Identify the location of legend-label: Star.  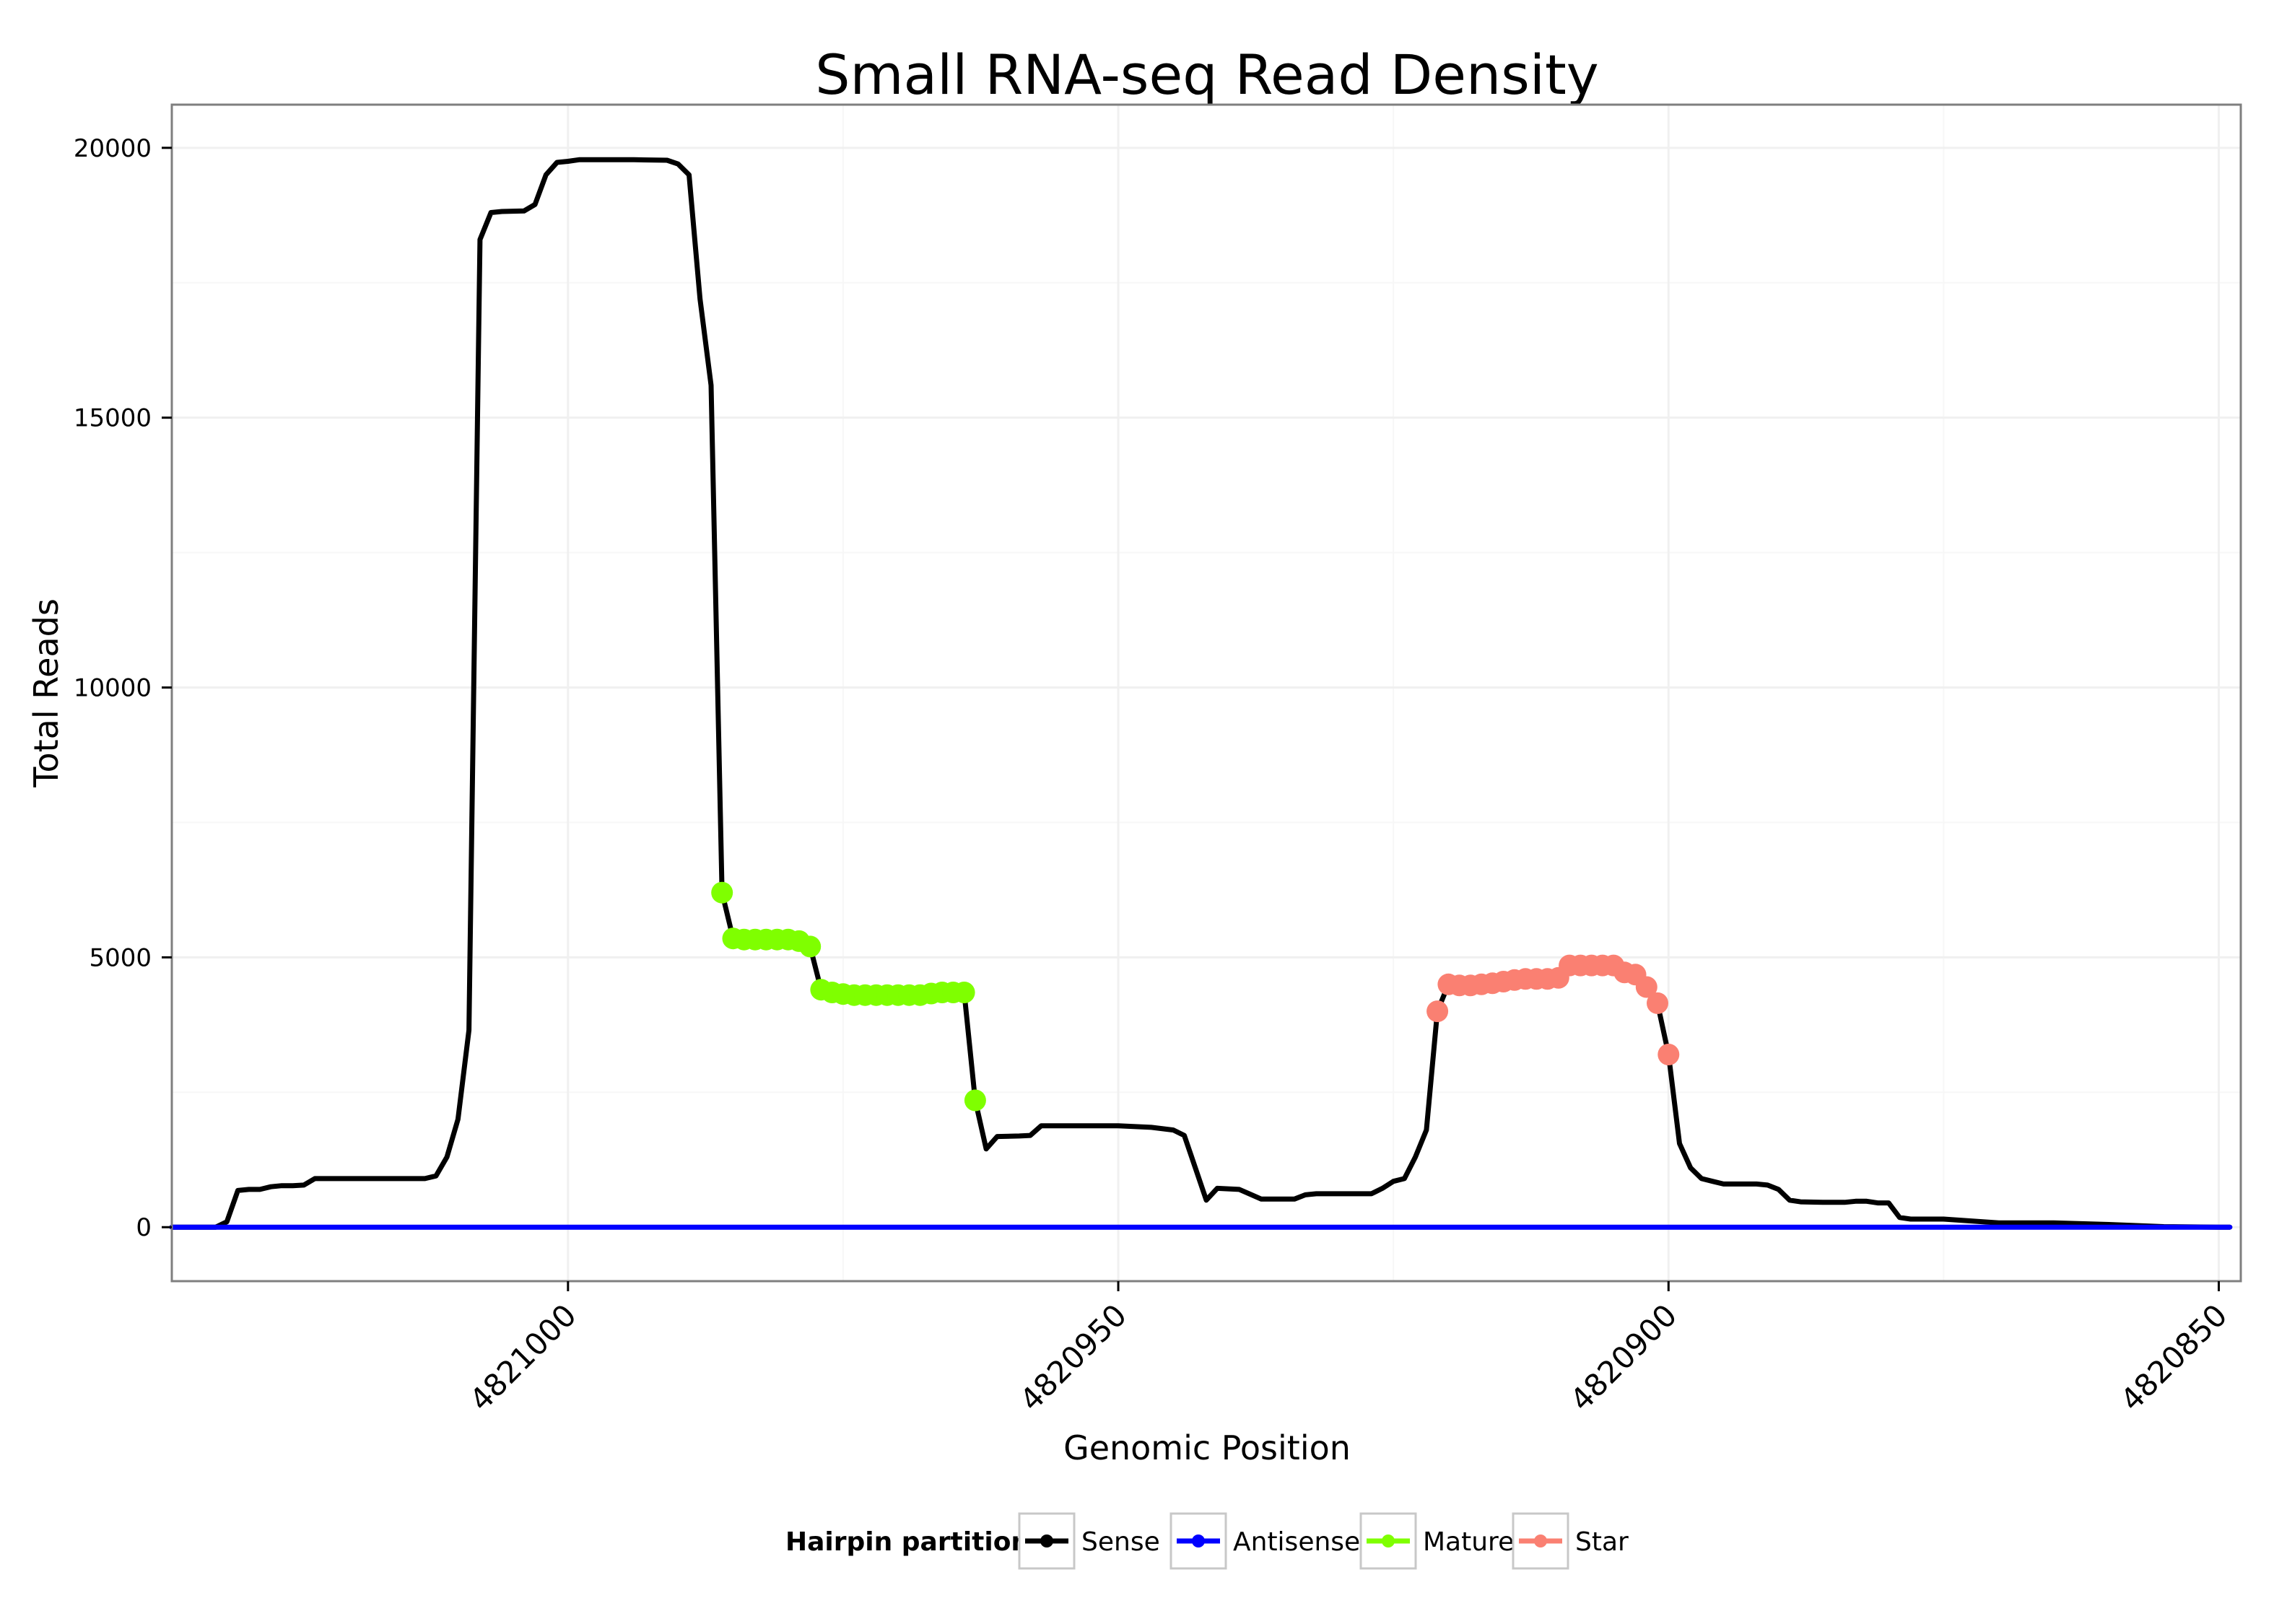
(1602, 1542).